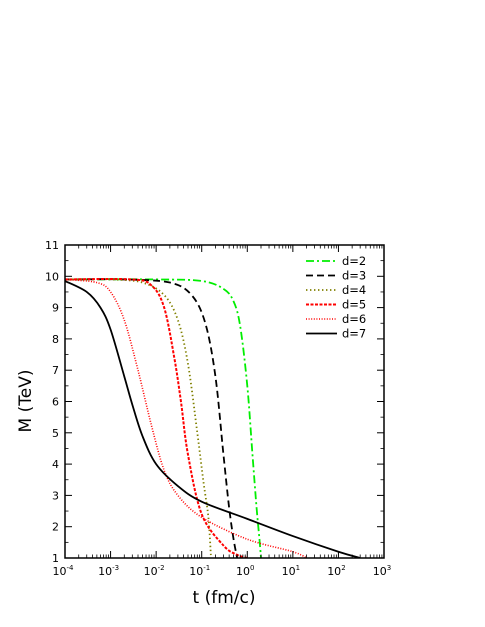 The width and height of the screenshot is (485, 627). What do you see at coordinates (199, 571) in the screenshot?
I see `x-tick-label: 10⁻¹` at bounding box center [199, 571].